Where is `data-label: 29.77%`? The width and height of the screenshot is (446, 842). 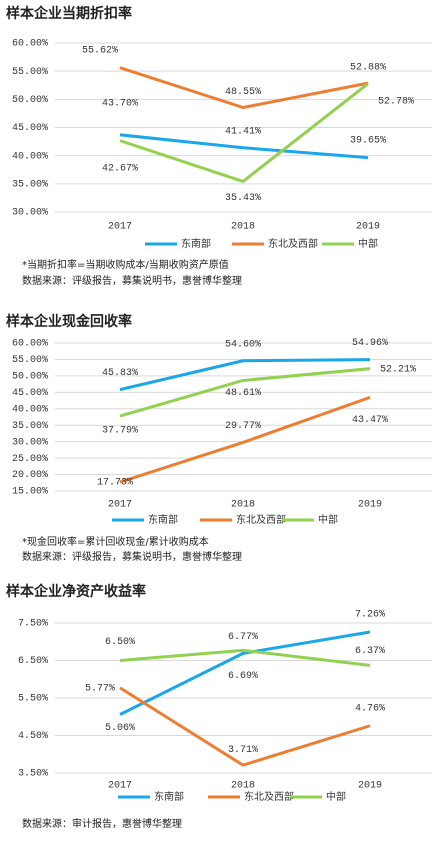 data-label: 29.77% is located at coordinates (243, 426).